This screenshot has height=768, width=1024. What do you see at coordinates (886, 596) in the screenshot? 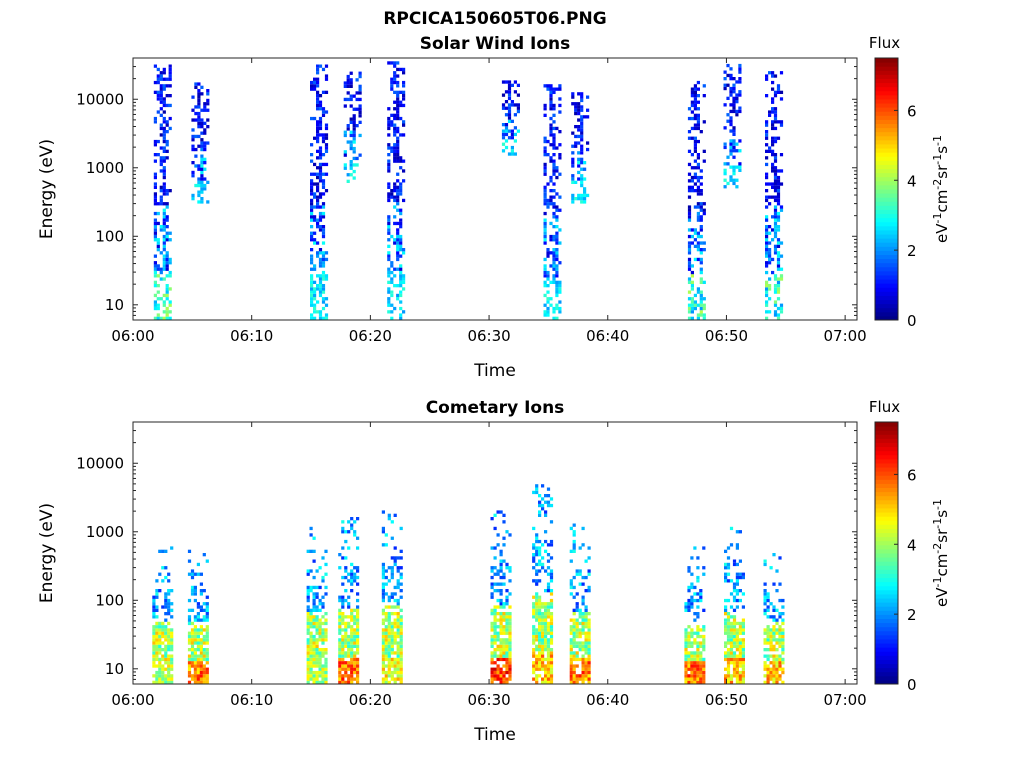
I see `com-colorbar-step` at bounding box center [886, 596].